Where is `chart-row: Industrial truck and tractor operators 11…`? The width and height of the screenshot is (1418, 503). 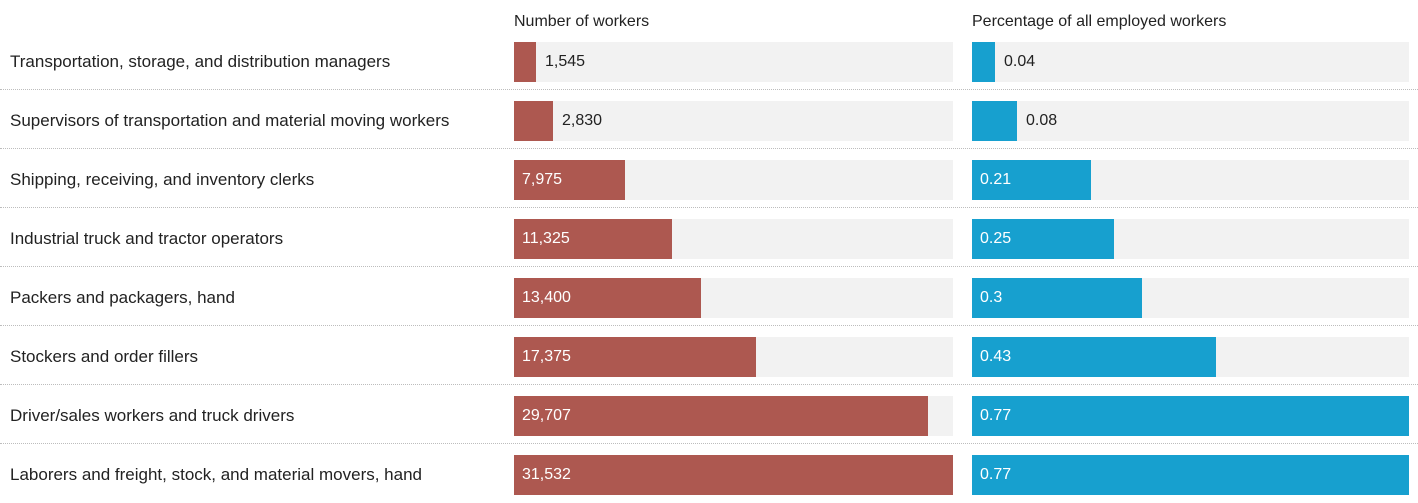 chart-row: Industrial truck and tractor operators 11… is located at coordinates (709, 237).